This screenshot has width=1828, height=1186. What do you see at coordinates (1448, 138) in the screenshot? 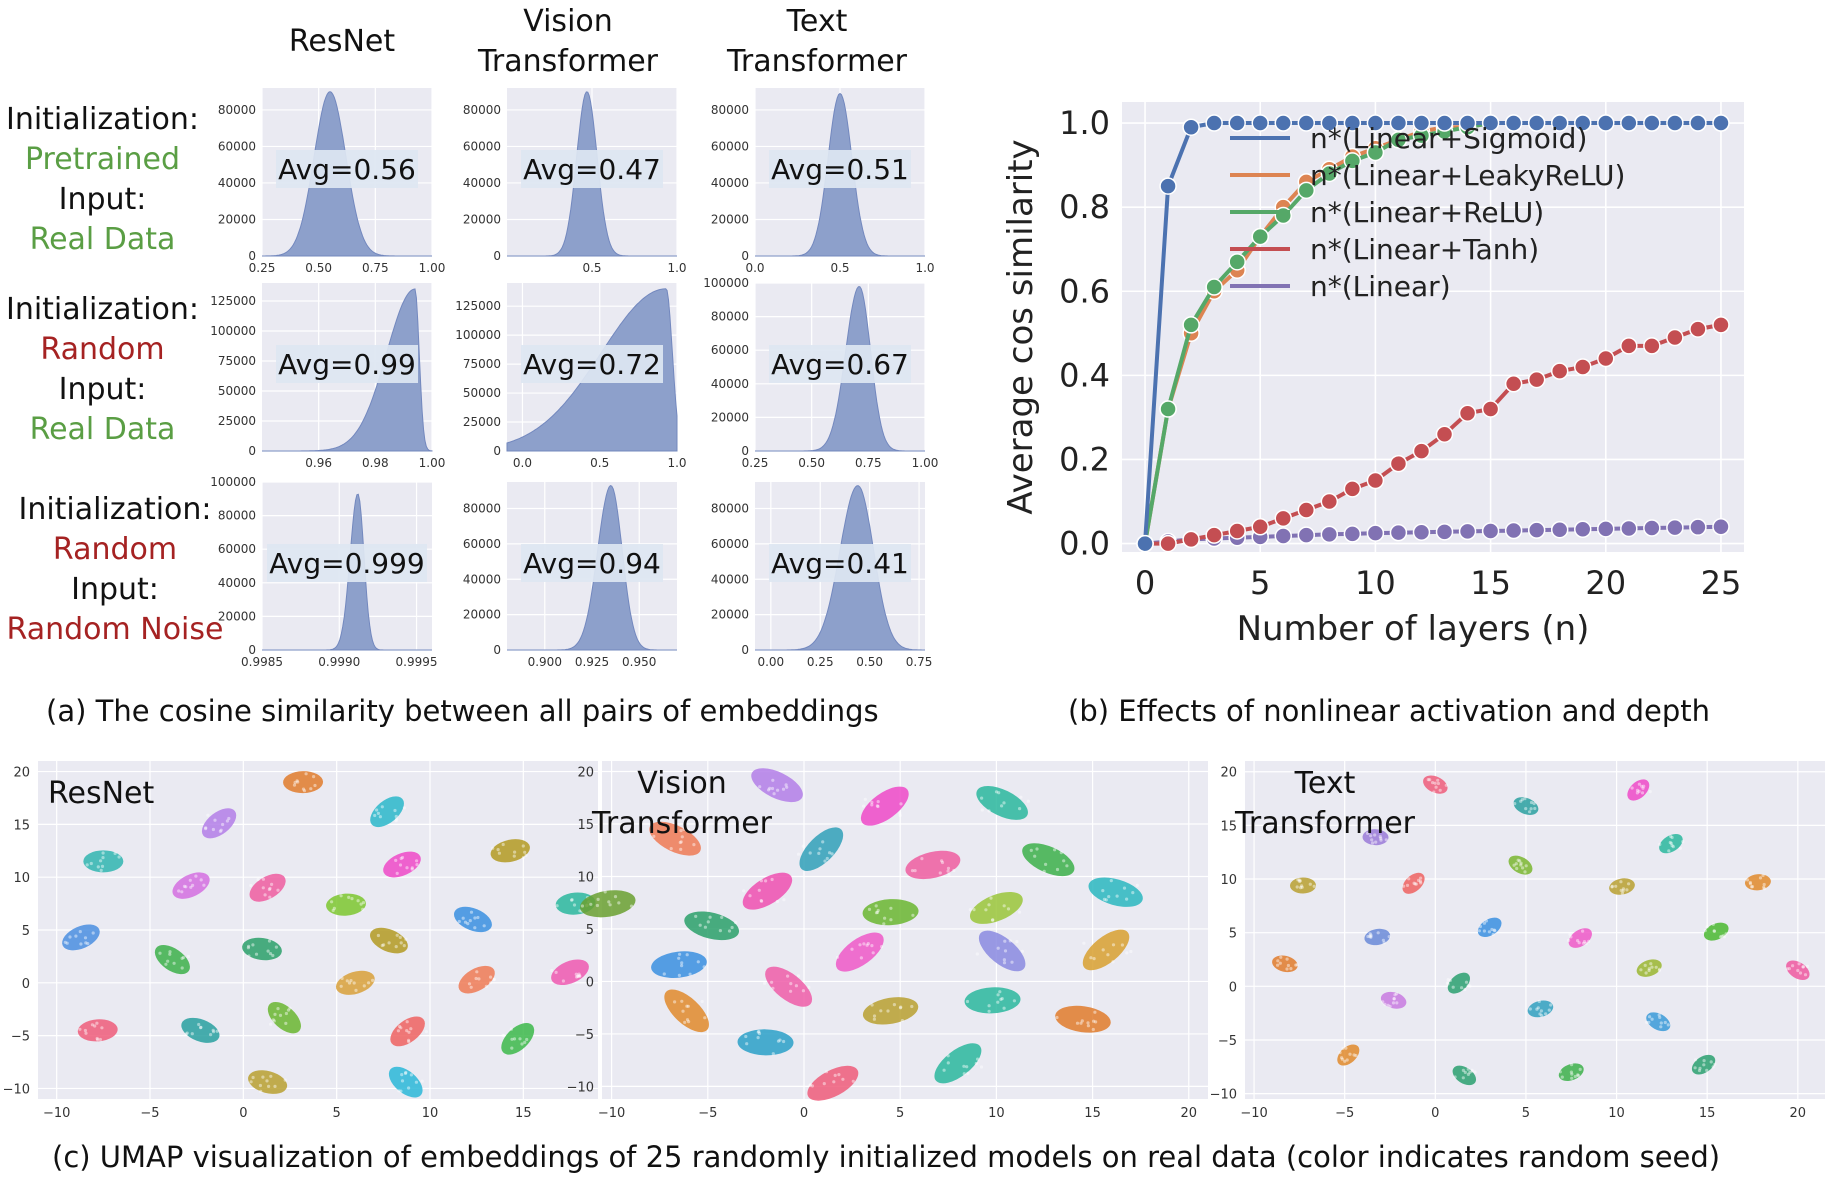
I see `legend-label: n*(Linear+Sigmoid)` at bounding box center [1448, 138].